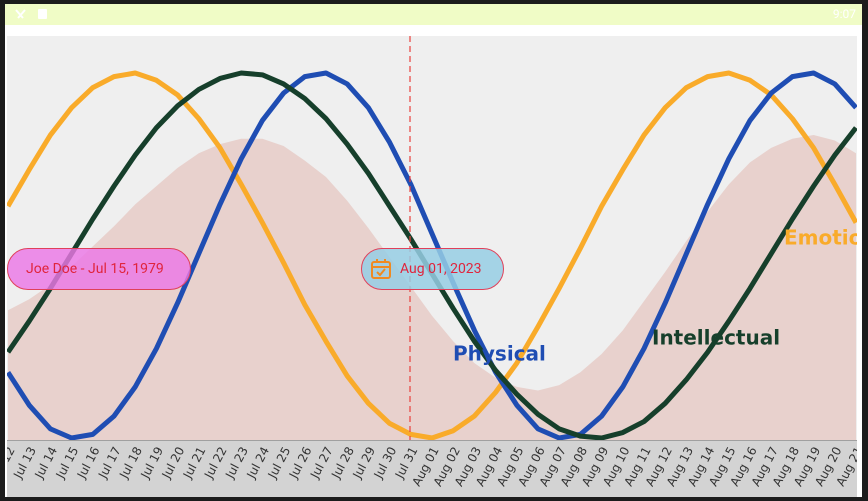 The image size is (868, 501). Describe the element at coordinates (716, 338) in the screenshot. I see `series-label: Intellectual` at that location.